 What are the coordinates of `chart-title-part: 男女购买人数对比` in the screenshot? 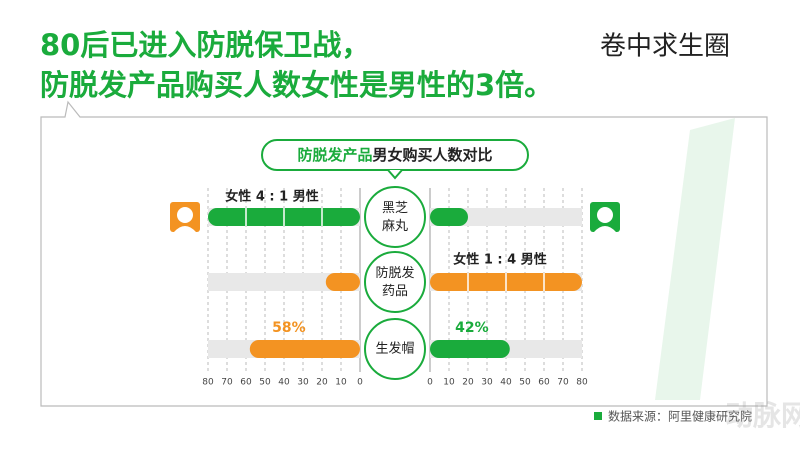 It's located at (433, 155).